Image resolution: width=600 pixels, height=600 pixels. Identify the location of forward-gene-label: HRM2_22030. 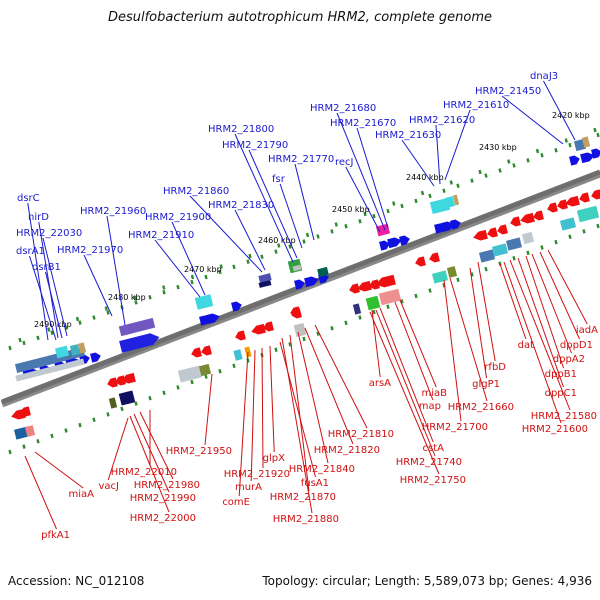
(49, 233).